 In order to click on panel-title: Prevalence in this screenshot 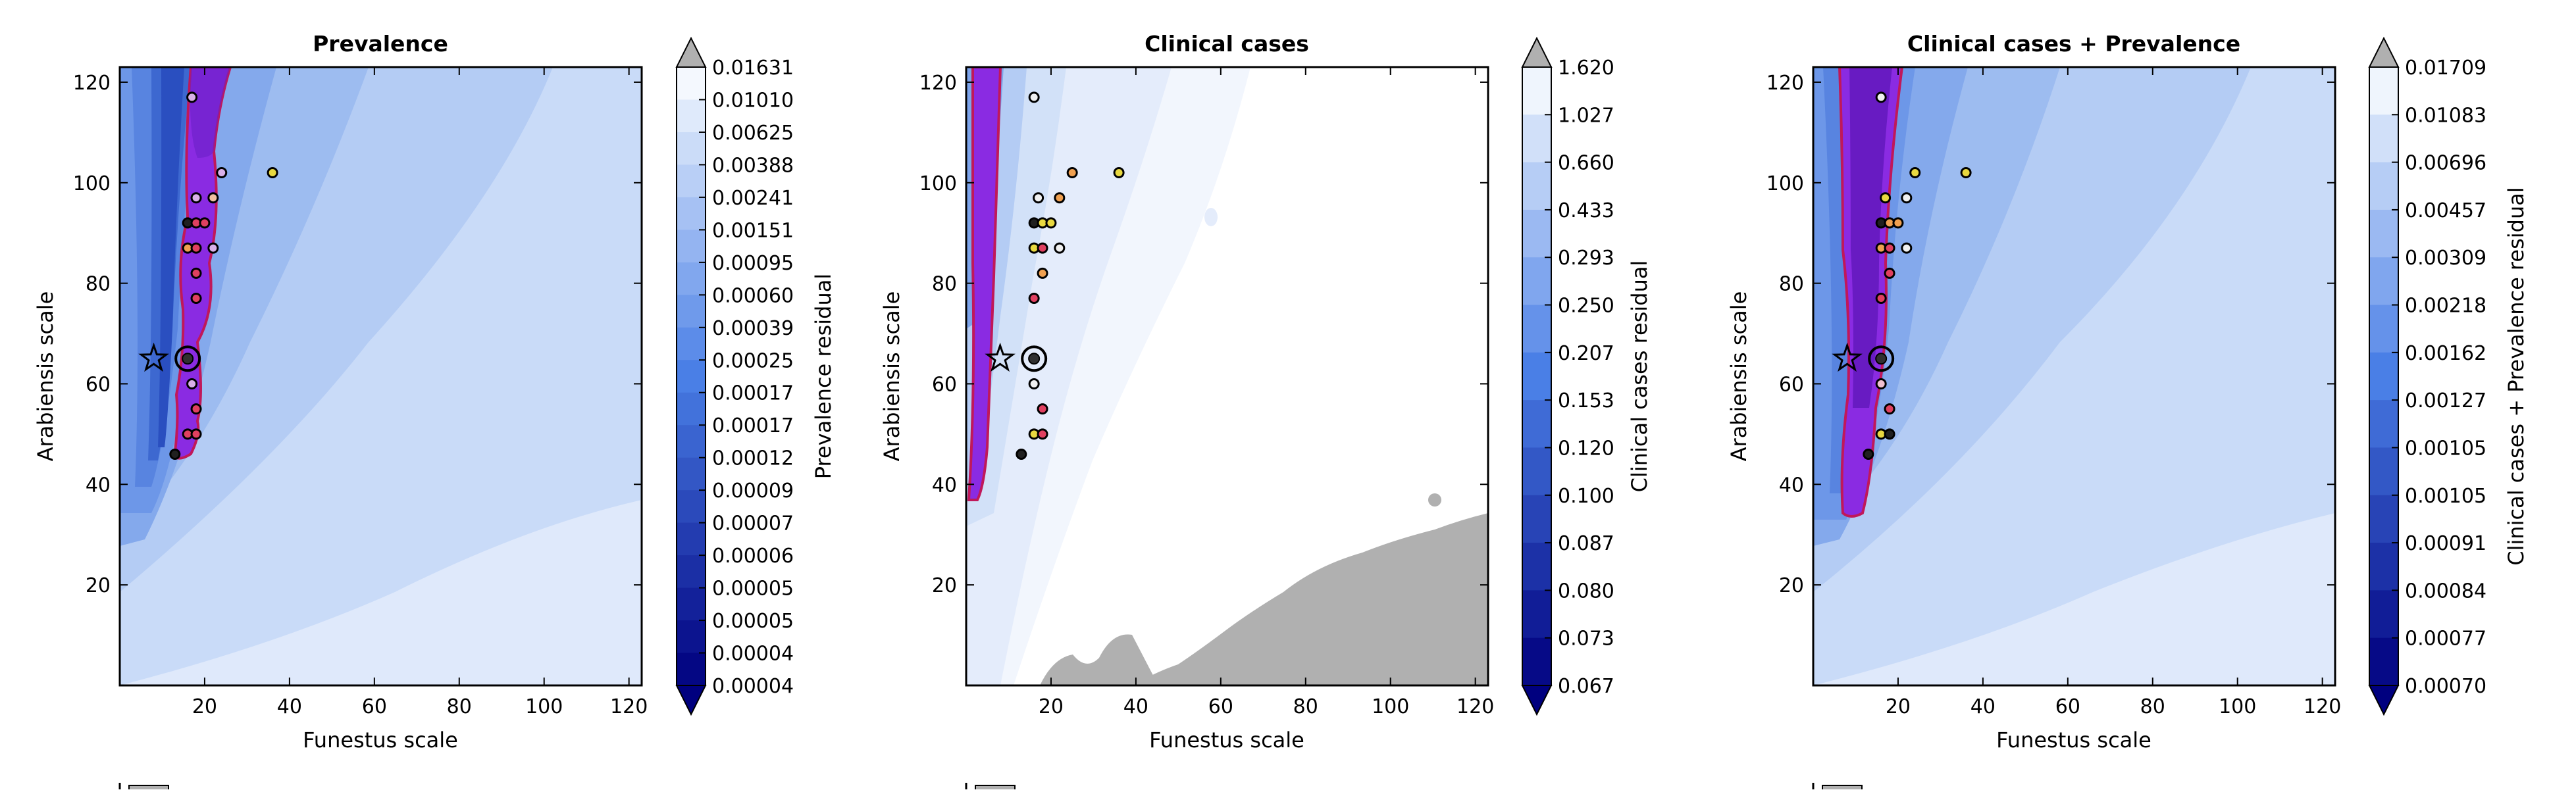, I will do `click(380, 44)`.